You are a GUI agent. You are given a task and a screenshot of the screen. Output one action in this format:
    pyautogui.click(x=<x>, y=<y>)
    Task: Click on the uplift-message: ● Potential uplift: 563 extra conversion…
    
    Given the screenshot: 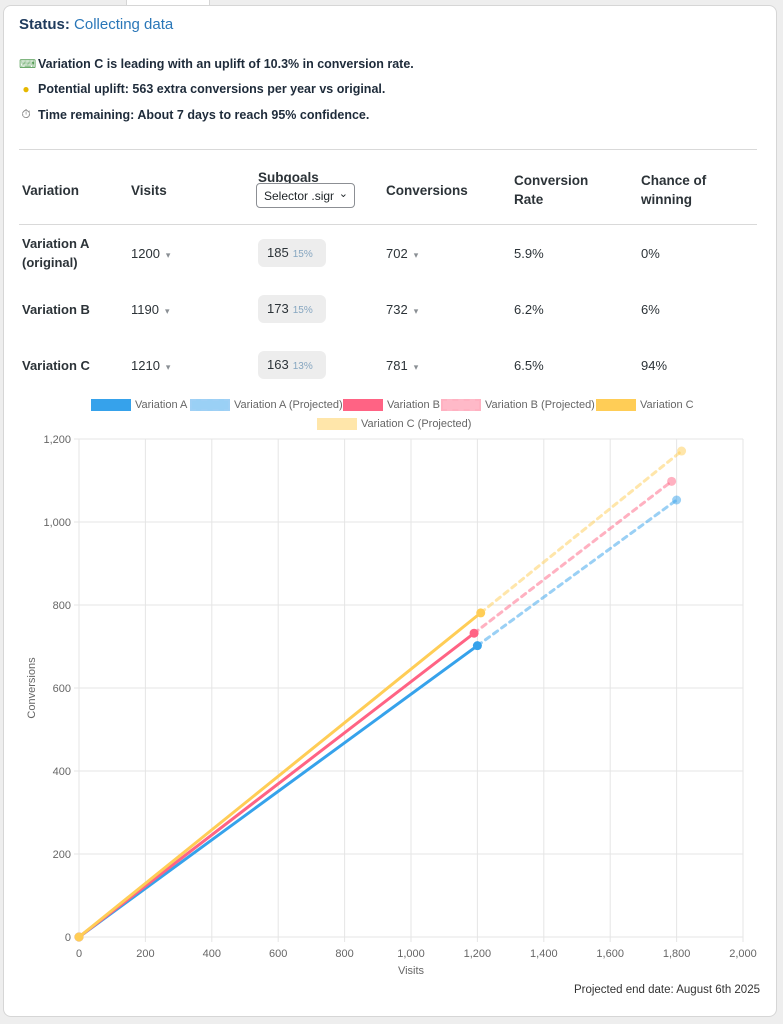 What is the action you would take?
    pyautogui.click(x=202, y=89)
    